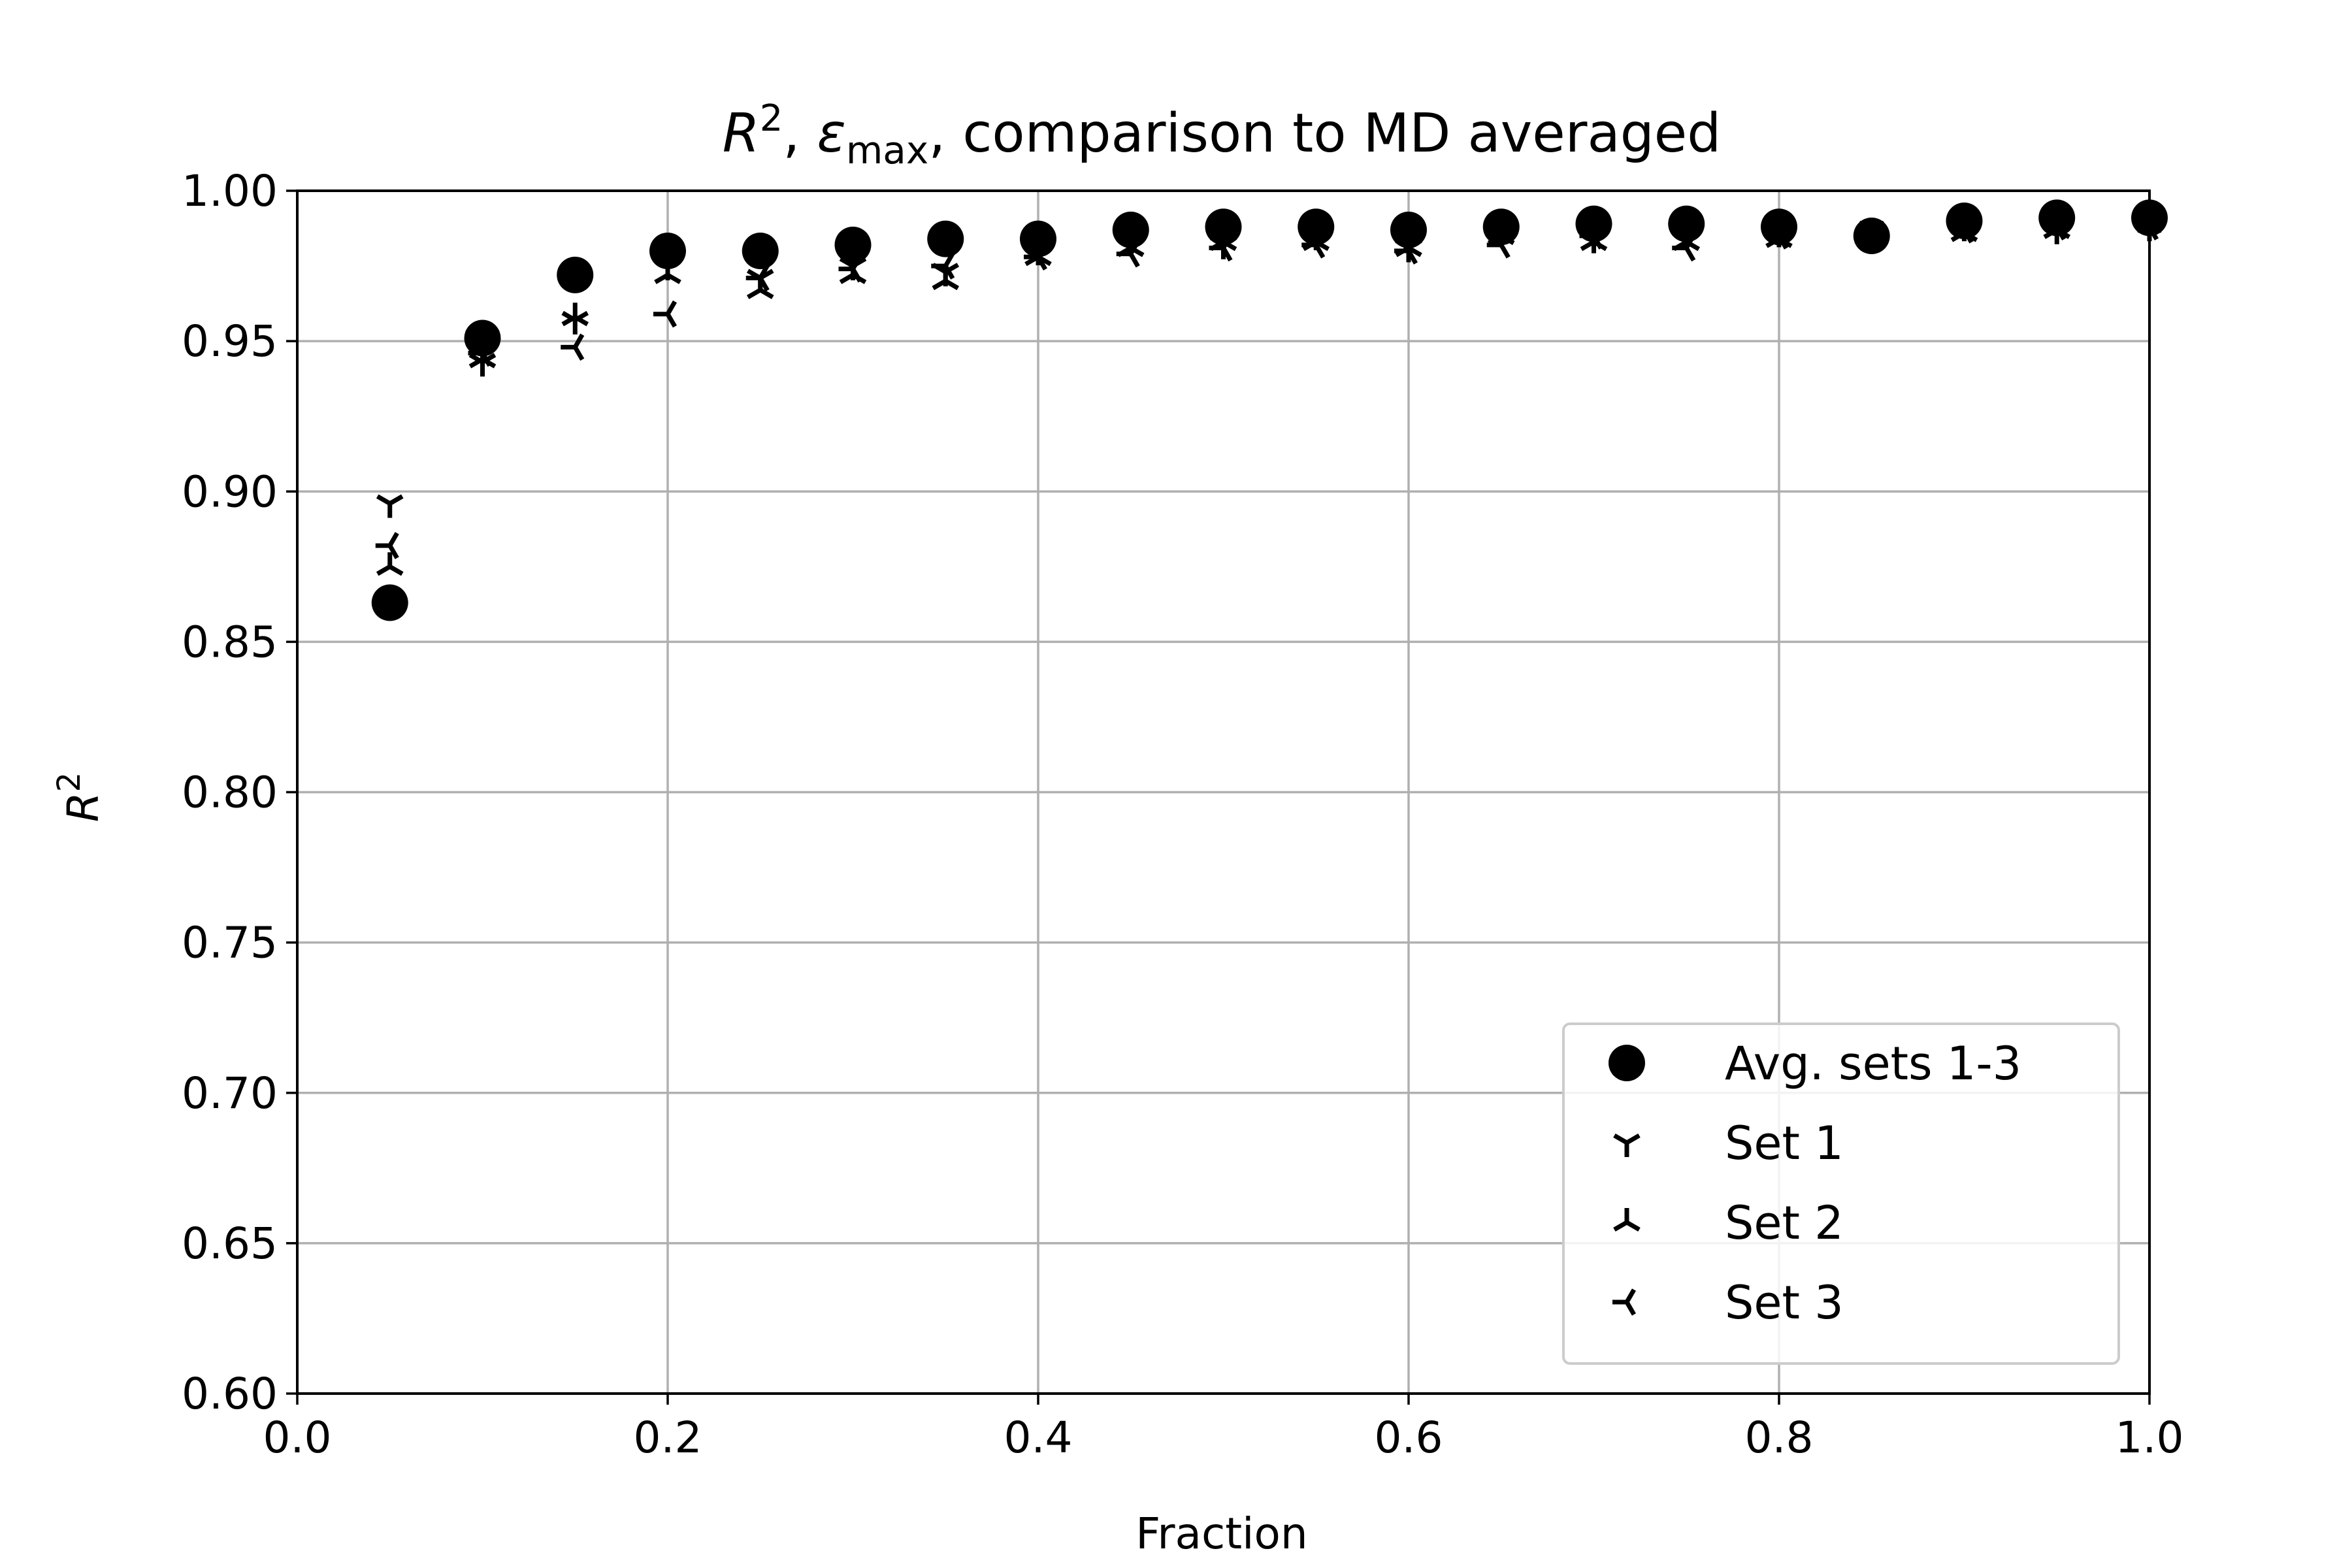 Image resolution: width=2352 pixels, height=1568 pixels. Describe the element at coordinates (1873, 1063) in the screenshot. I see `legend-label-avg-sets-1-3: Avg. sets 1-3` at that location.